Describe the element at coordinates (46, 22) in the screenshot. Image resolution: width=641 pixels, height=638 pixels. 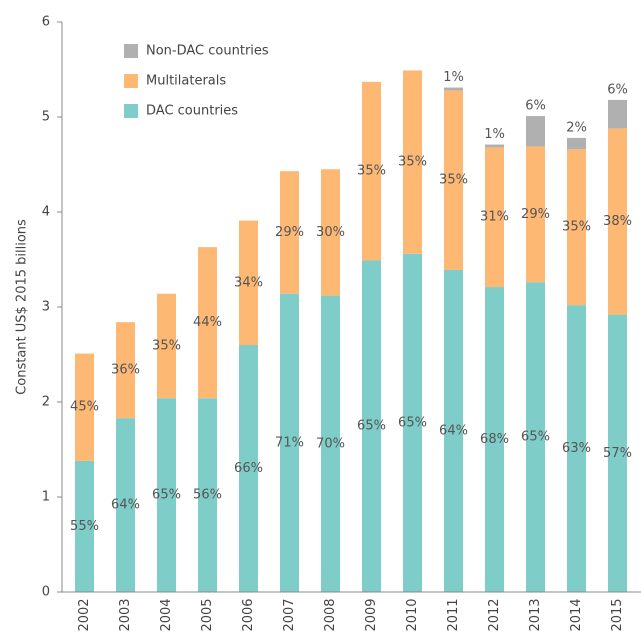
I see `y-tick-label: 6` at that location.